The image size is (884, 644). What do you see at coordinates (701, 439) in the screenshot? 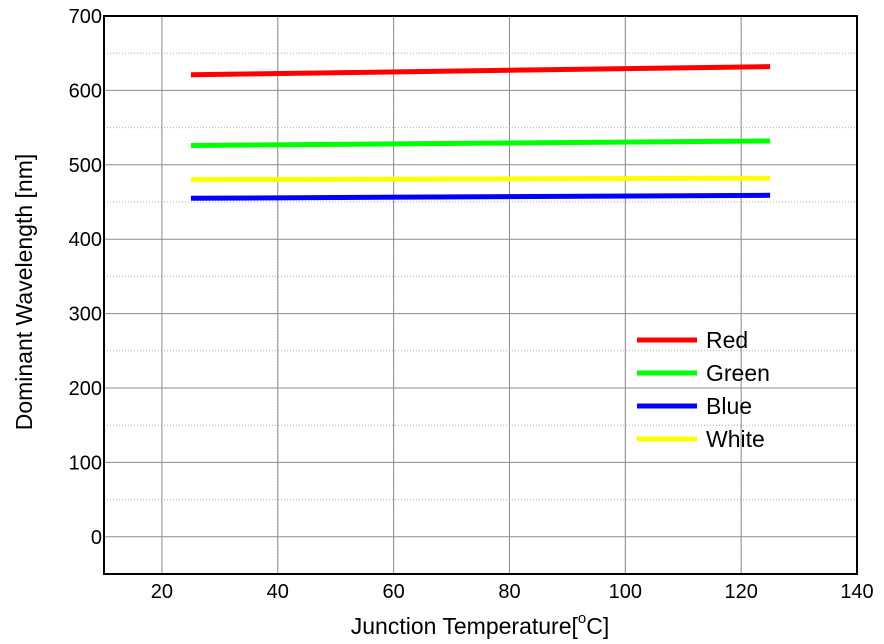
I see `legend-item-white: White` at bounding box center [701, 439].